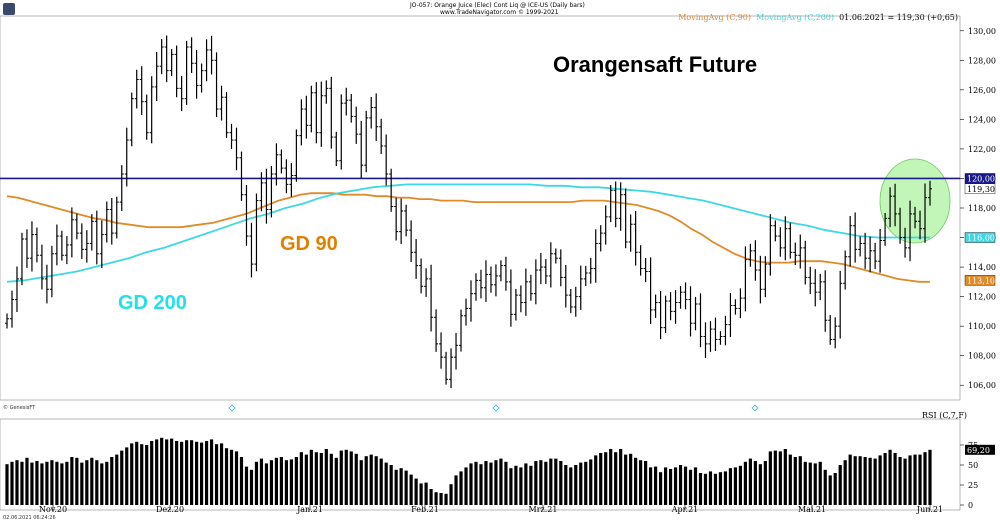 This screenshot has height=522, width=1000. Describe the element at coordinates (922, 17) in the screenshot. I see `legend-value: = 119,30 (+0,65)` at that location.